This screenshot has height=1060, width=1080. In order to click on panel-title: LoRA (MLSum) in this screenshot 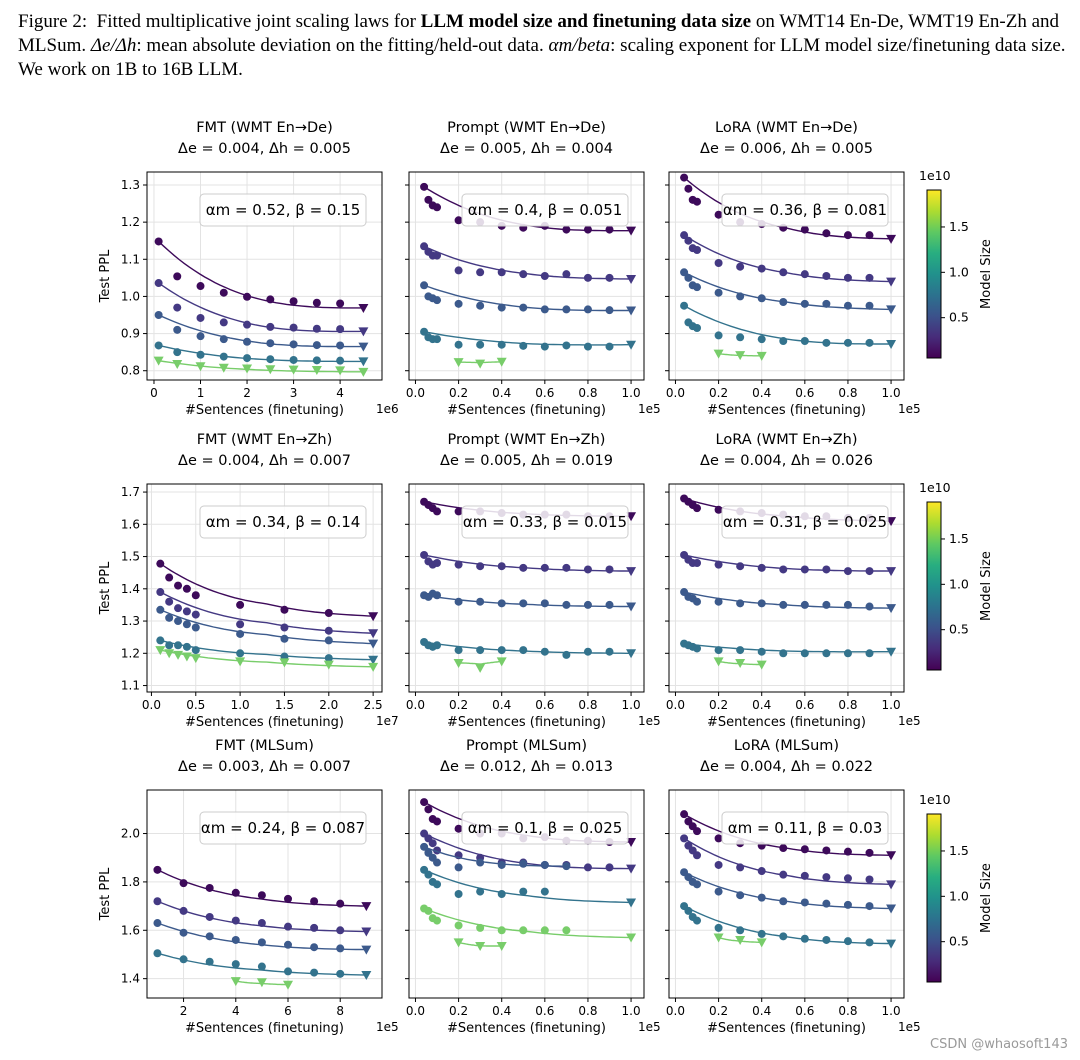, I will do `click(786, 746)`.